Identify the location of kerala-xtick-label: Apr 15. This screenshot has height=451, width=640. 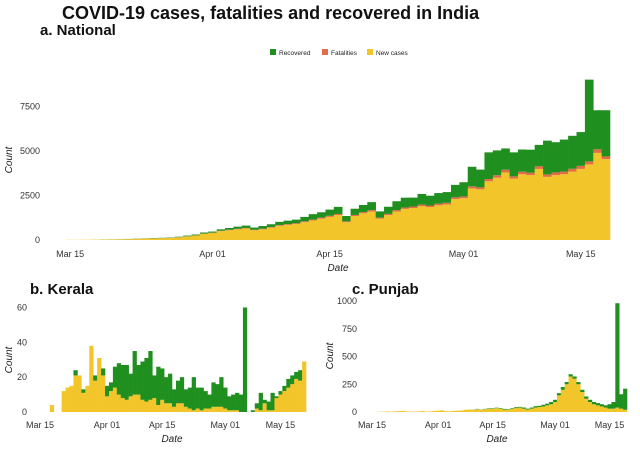
(162, 425).